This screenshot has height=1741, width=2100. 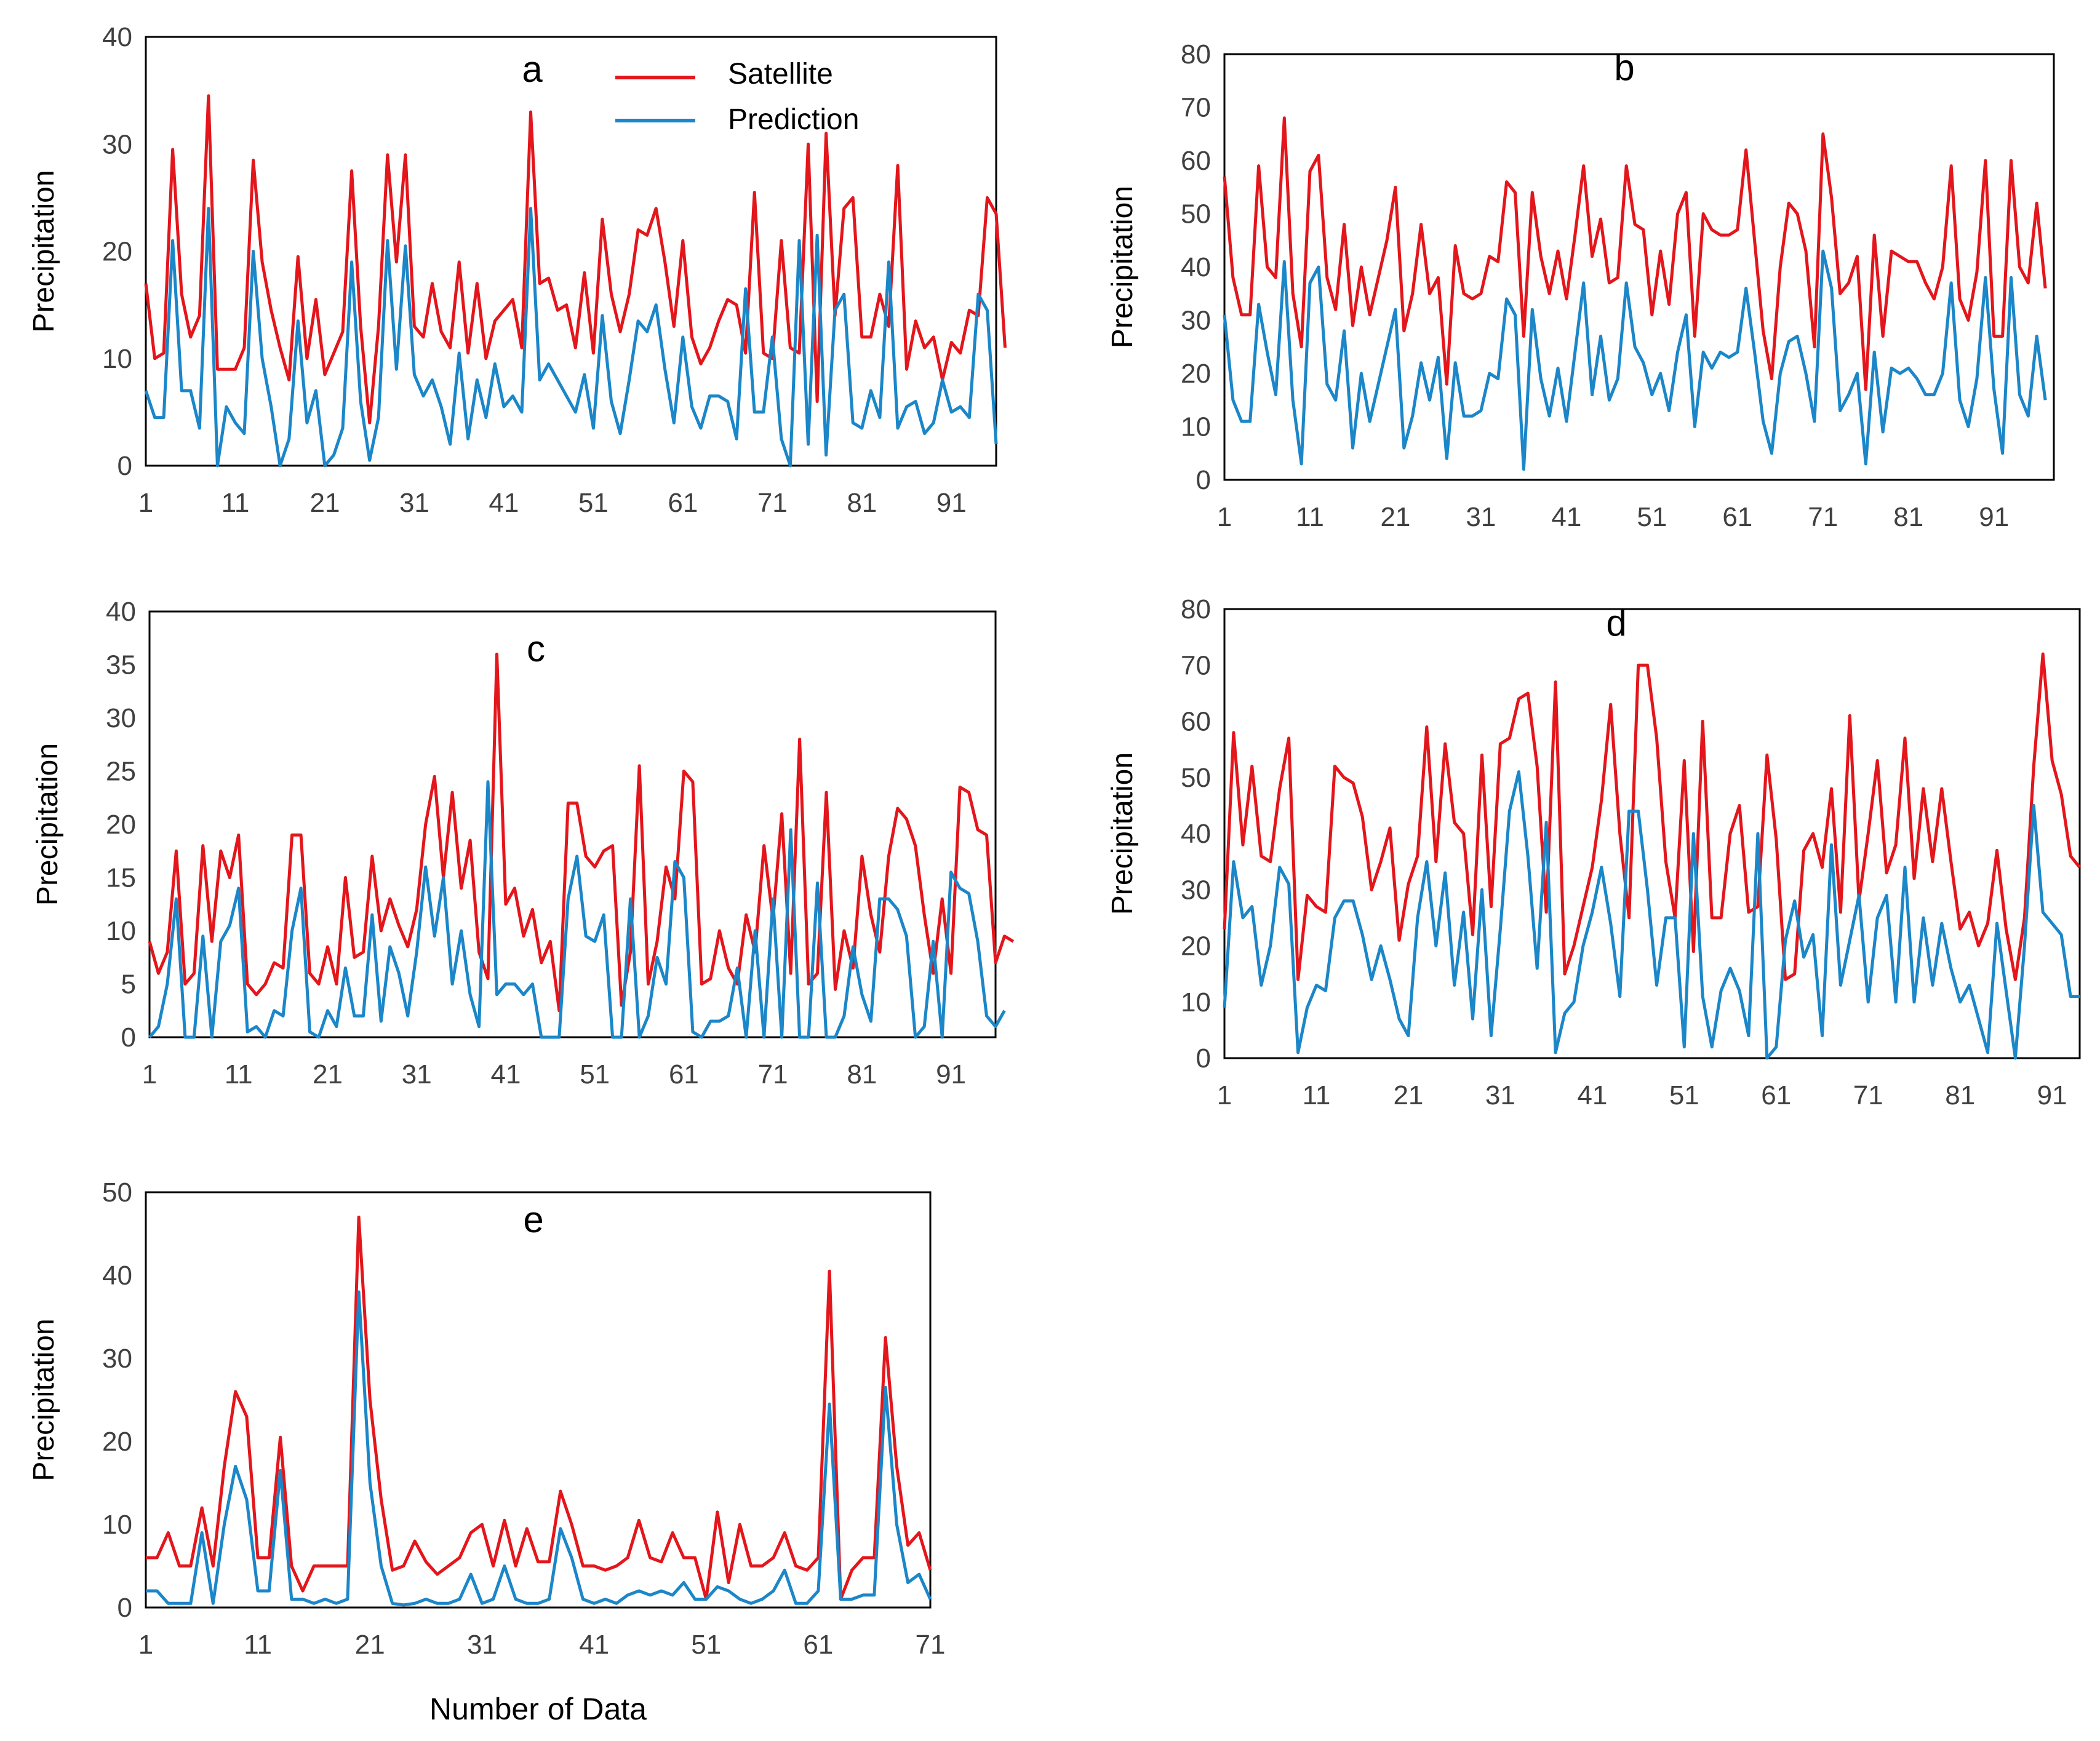 What do you see at coordinates (737, 97) in the screenshot?
I see `legend: Satellite Prediction` at bounding box center [737, 97].